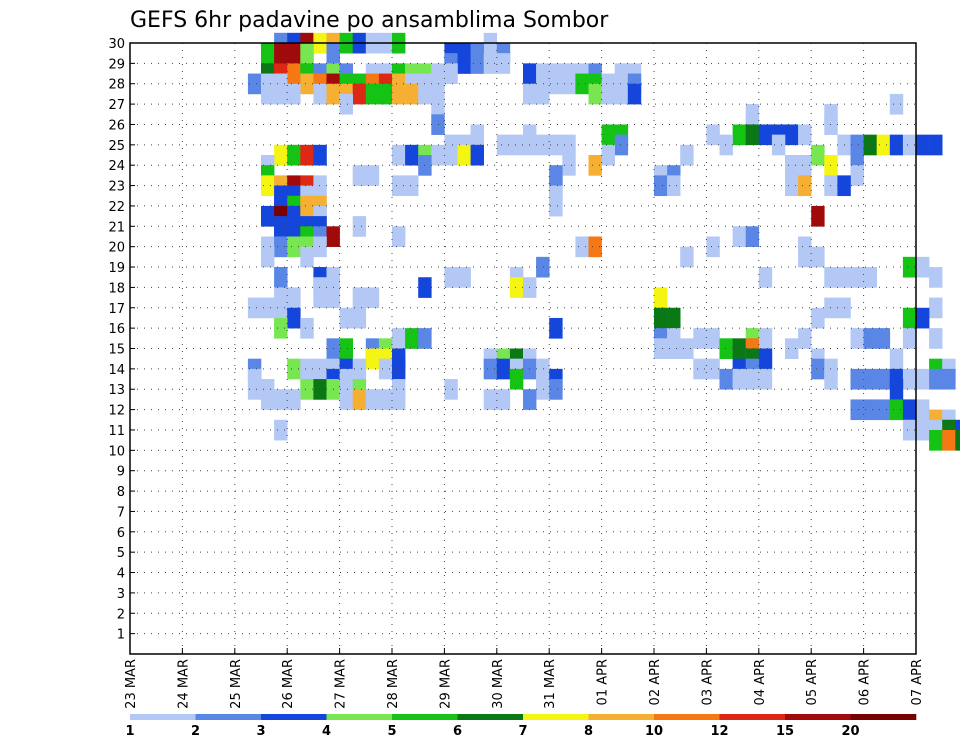  I want to click on y-tick-label: 14, so click(116, 370).